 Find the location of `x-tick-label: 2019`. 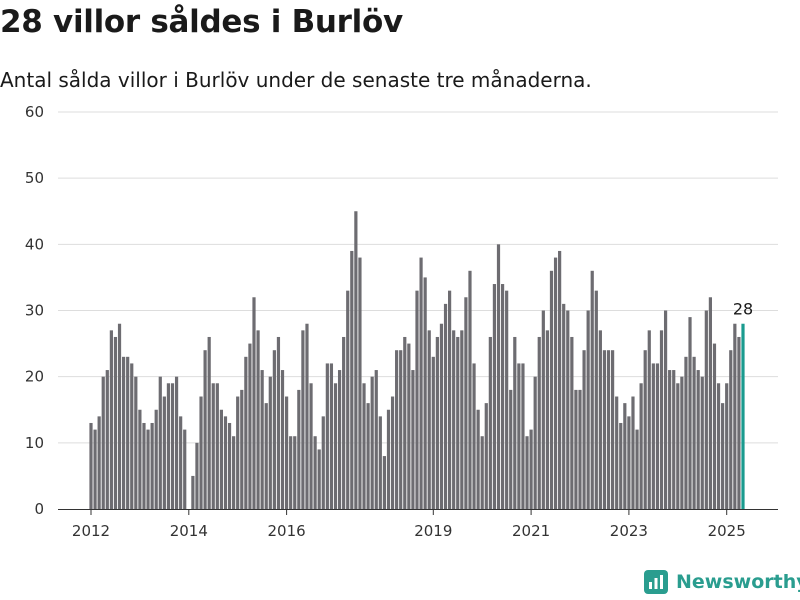

x-tick-label: 2019 is located at coordinates (433, 531).